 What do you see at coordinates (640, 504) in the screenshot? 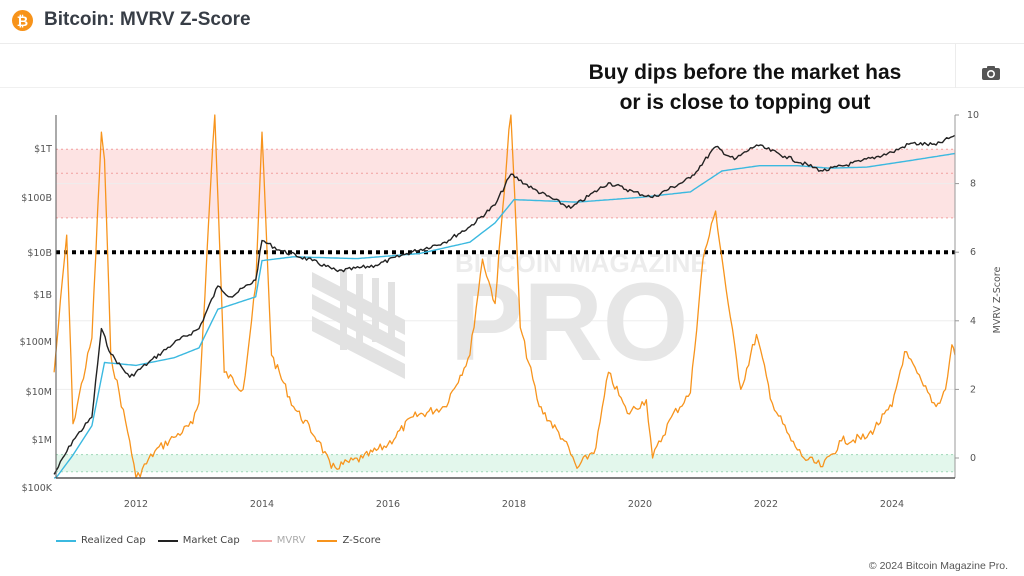
I see `x-tick: 2020` at bounding box center [640, 504].